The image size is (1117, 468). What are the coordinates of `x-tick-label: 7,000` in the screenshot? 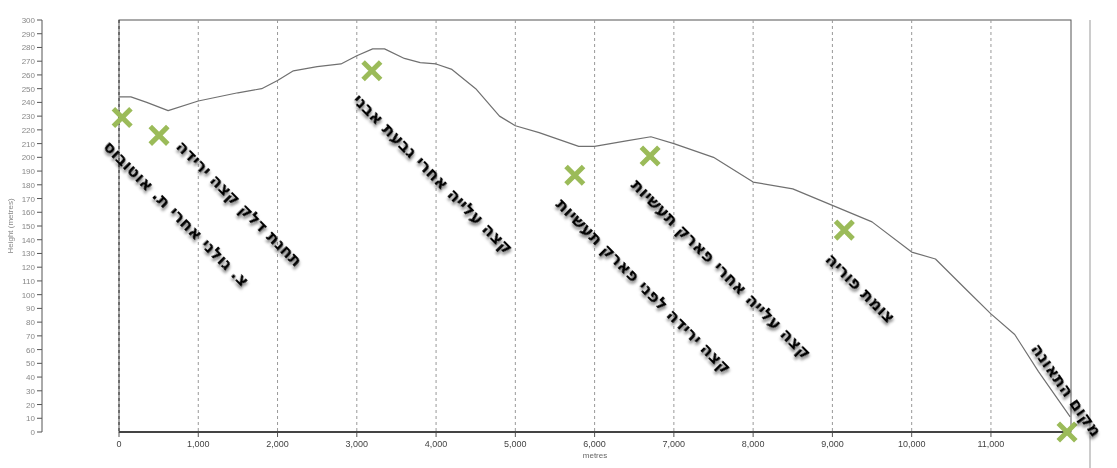 It's located at (674, 444).